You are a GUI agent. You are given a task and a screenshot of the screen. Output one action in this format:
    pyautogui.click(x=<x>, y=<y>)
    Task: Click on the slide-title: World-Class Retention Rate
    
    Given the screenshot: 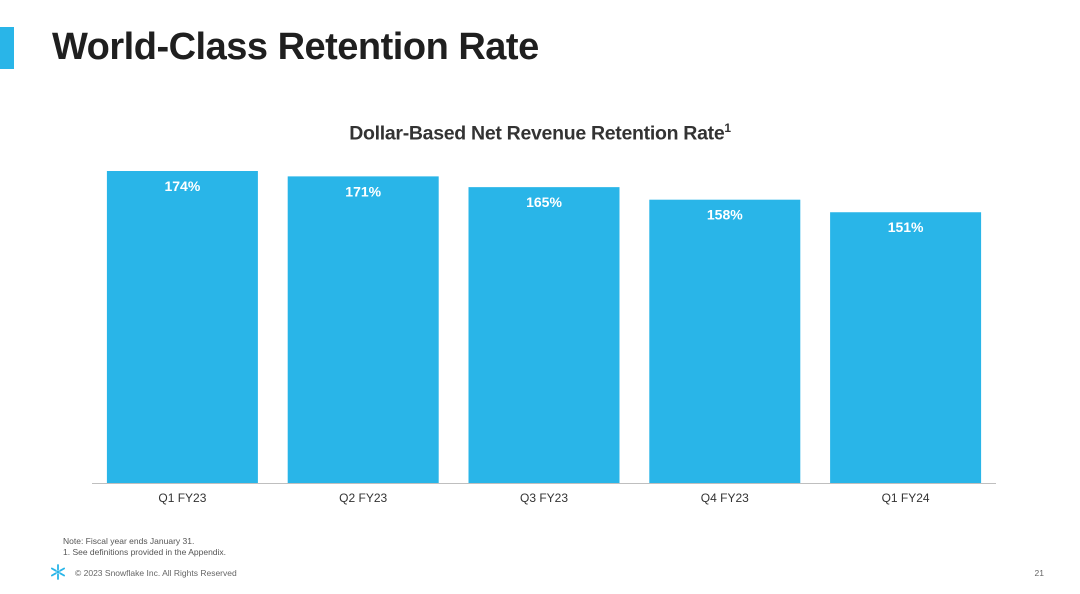 What is the action you would take?
    pyautogui.click(x=295, y=47)
    